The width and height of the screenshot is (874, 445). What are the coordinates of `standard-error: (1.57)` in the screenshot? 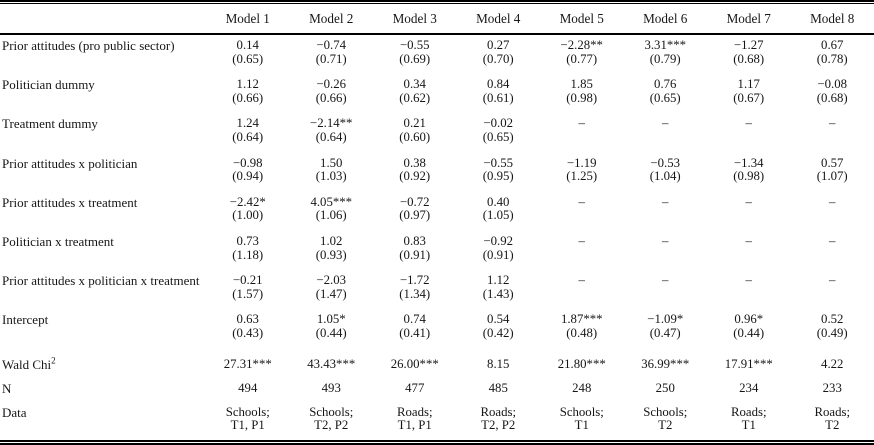 It's located at (248, 293).